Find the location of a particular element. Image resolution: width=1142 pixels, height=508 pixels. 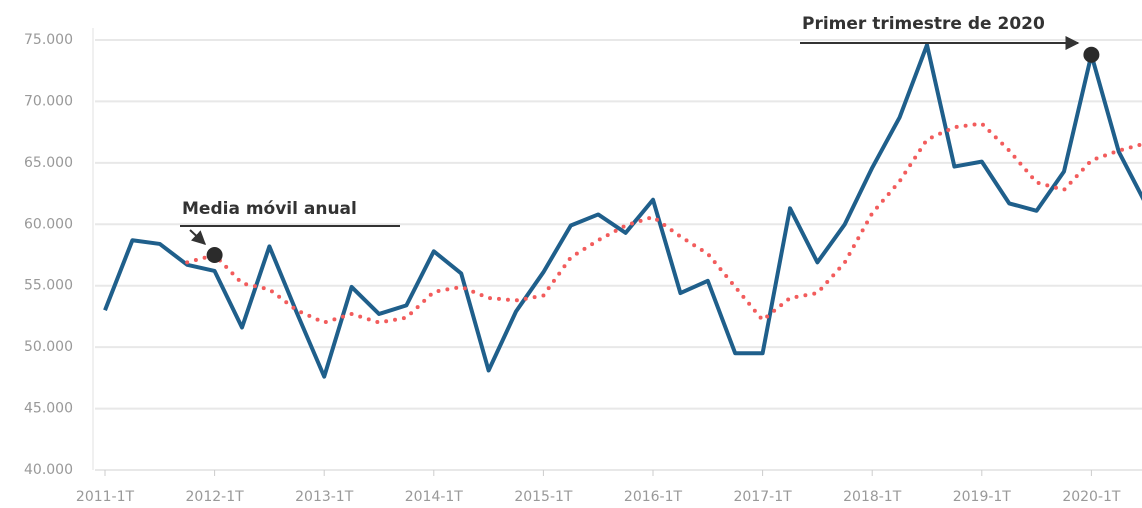

y-tick-label: 60.000 is located at coordinates (48, 224).